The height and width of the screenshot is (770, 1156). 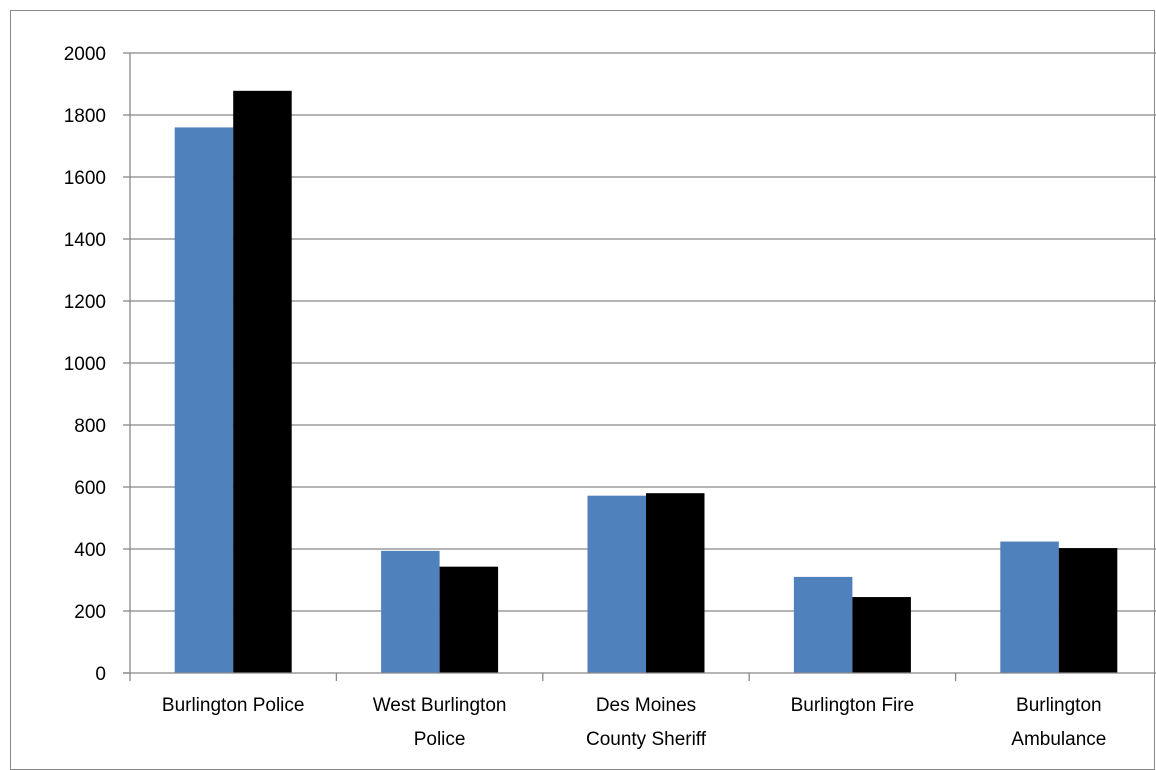 What do you see at coordinates (646, 722) in the screenshot?
I see `x-tick-label: Des Moines County Sheriff` at bounding box center [646, 722].